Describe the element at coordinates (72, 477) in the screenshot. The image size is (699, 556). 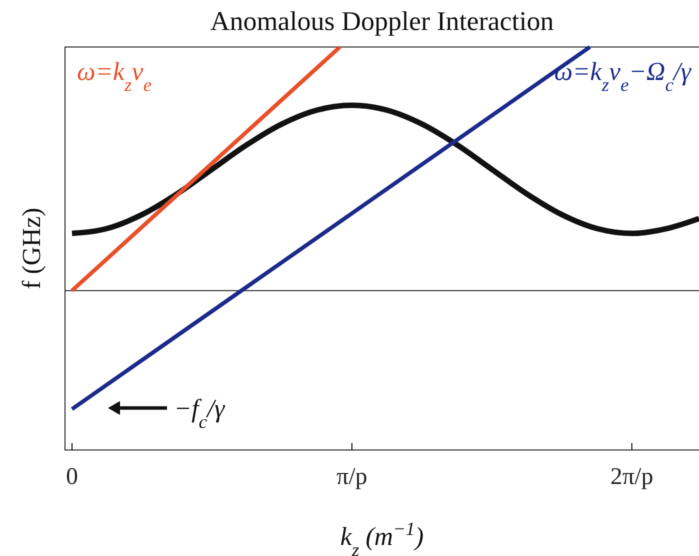
I see `x-tick-label: 0` at that location.